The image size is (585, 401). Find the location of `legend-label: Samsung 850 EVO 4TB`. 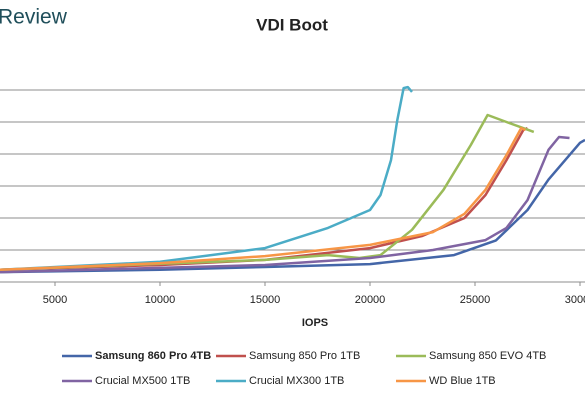

legend-label: Samsung 850 EVO 4TB is located at coordinates (487, 356).